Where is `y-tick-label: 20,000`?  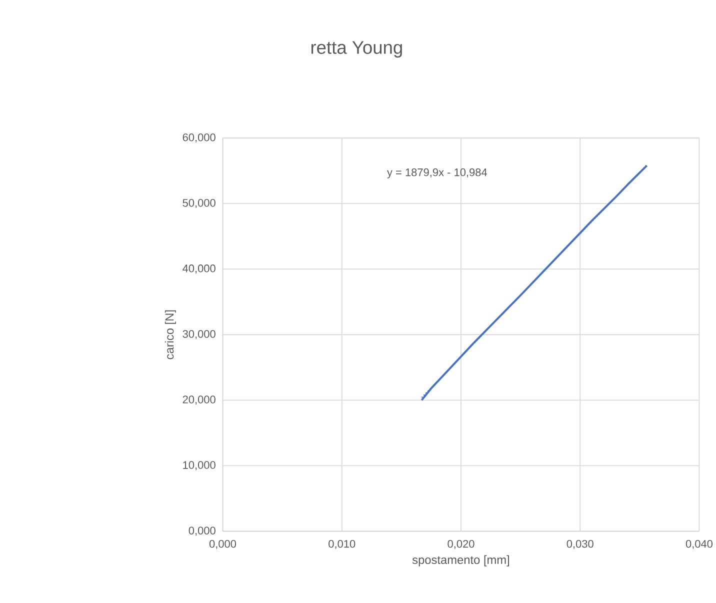
y-tick-label: 20,000 is located at coordinates (199, 400).